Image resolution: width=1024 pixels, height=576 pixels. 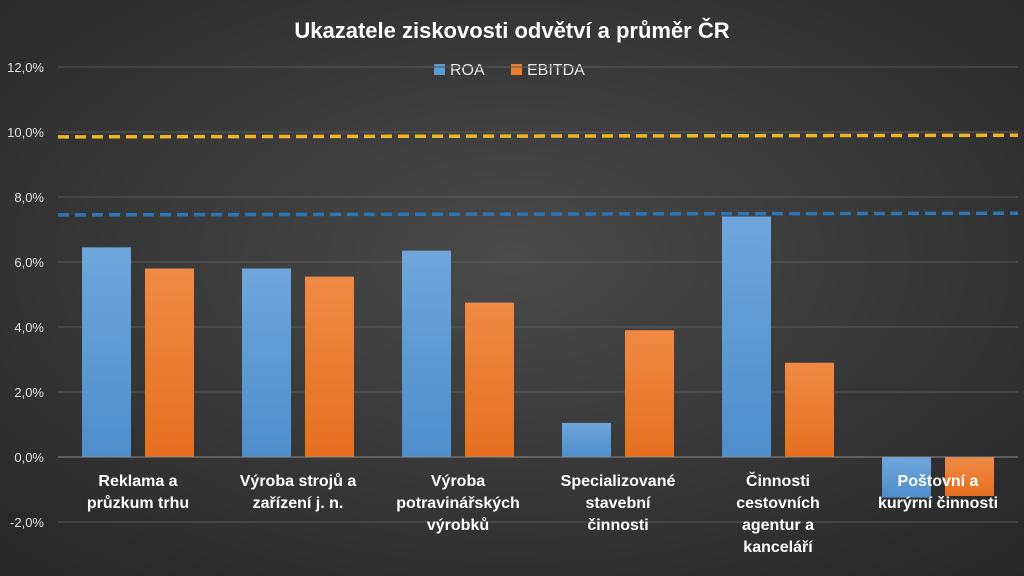 I want to click on y-tick-label: 0,0%, so click(x=29, y=457).